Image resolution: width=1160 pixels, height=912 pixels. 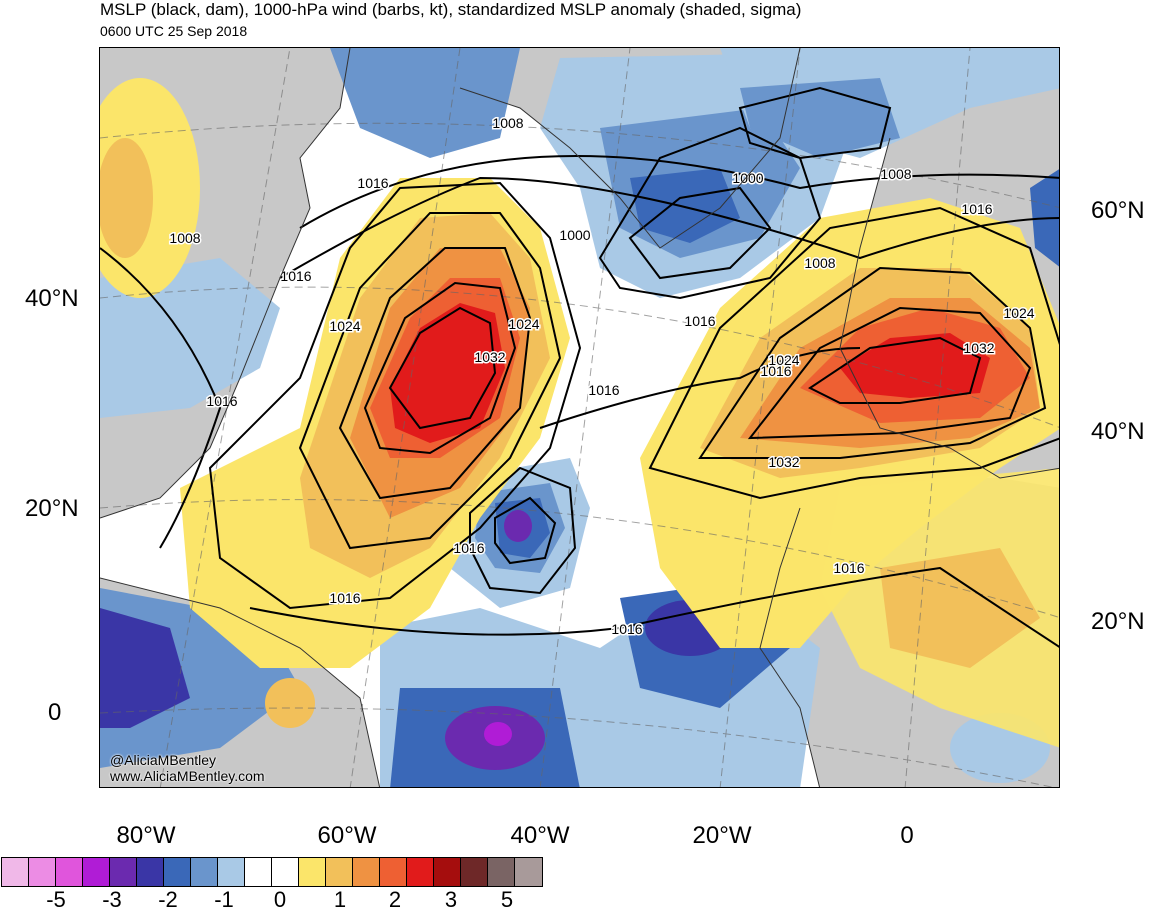 I want to click on isobar-east-high-outer, so click(x=853, y=353).